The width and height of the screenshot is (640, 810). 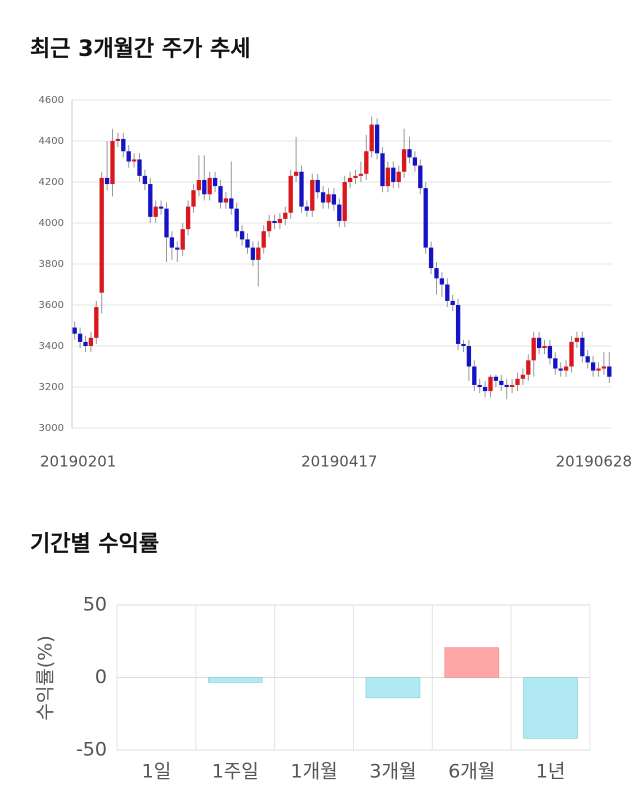 What do you see at coordinates (51, 346) in the screenshot?
I see `y-tick-label: 3400` at bounding box center [51, 346].